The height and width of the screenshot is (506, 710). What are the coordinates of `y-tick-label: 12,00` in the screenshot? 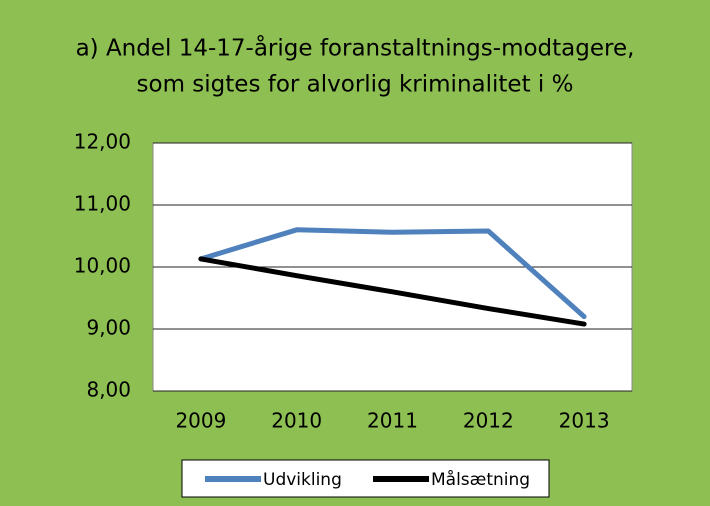 It's located at (102, 142).